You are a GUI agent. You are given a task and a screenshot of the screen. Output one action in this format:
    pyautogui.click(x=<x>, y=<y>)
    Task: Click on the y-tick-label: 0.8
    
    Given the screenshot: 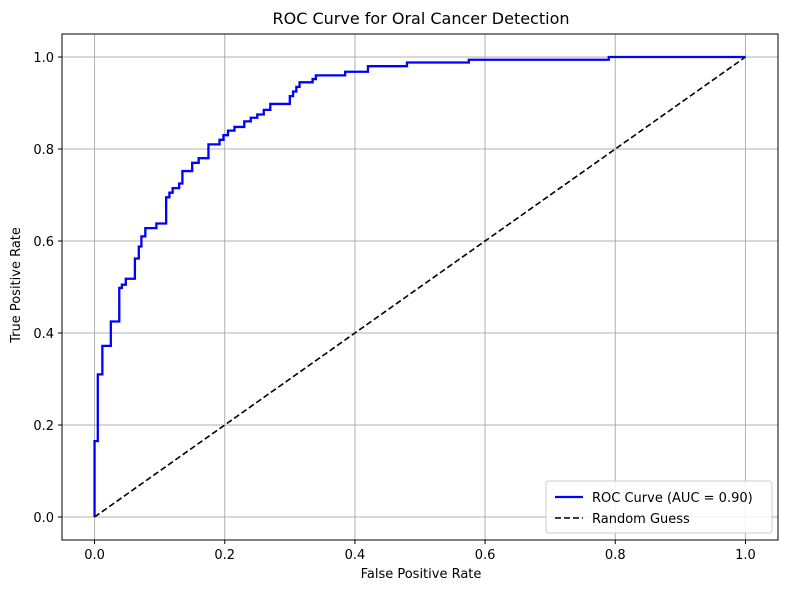 What is the action you would take?
    pyautogui.click(x=43, y=150)
    